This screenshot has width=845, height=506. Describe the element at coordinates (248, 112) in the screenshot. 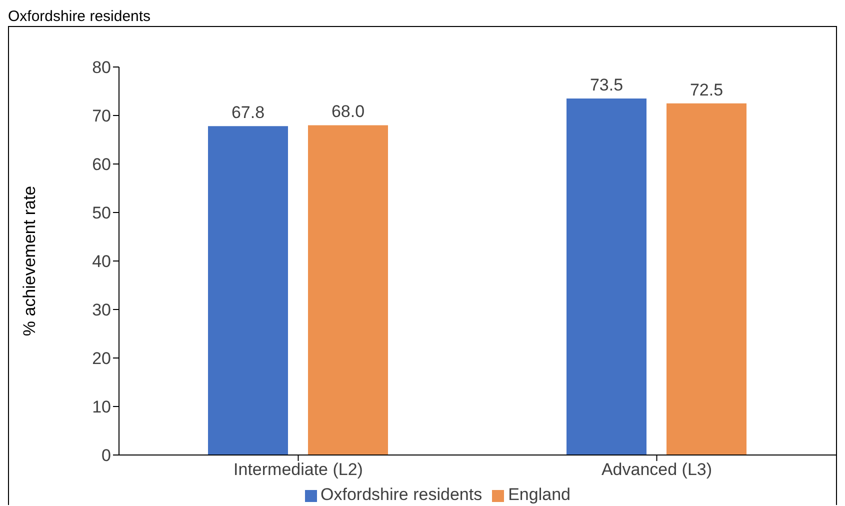

I see `data-label: 67.8` at that location.